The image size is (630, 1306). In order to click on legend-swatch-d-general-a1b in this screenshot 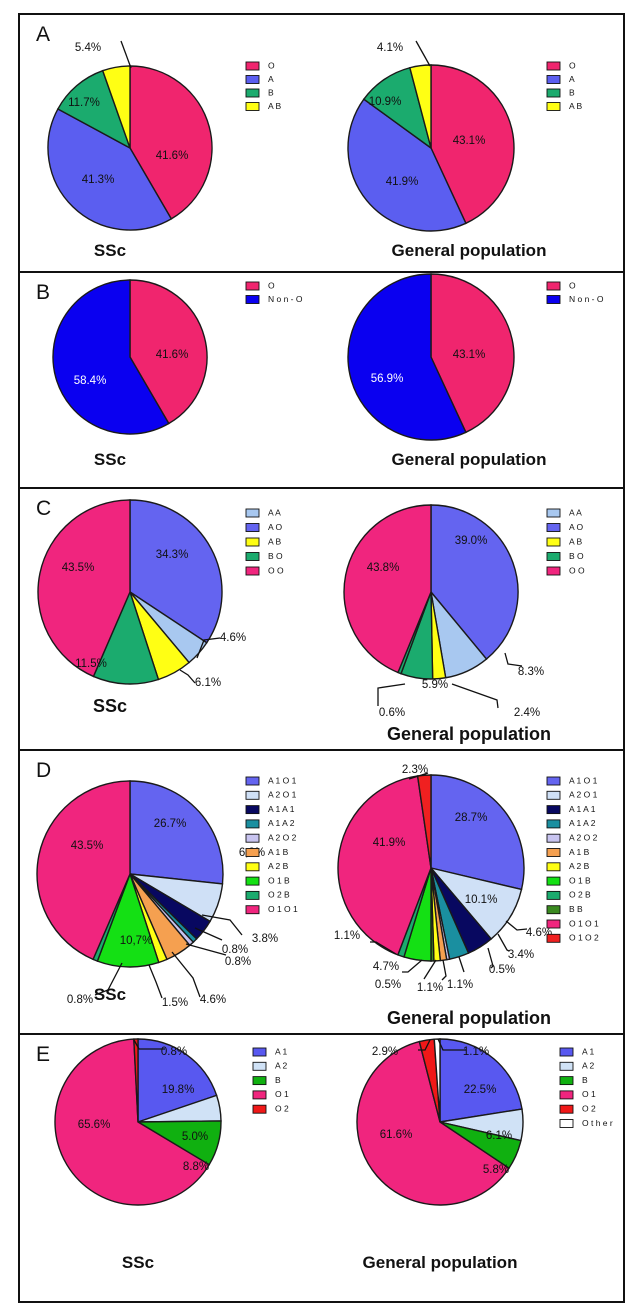, I will do `click(553, 852)`.